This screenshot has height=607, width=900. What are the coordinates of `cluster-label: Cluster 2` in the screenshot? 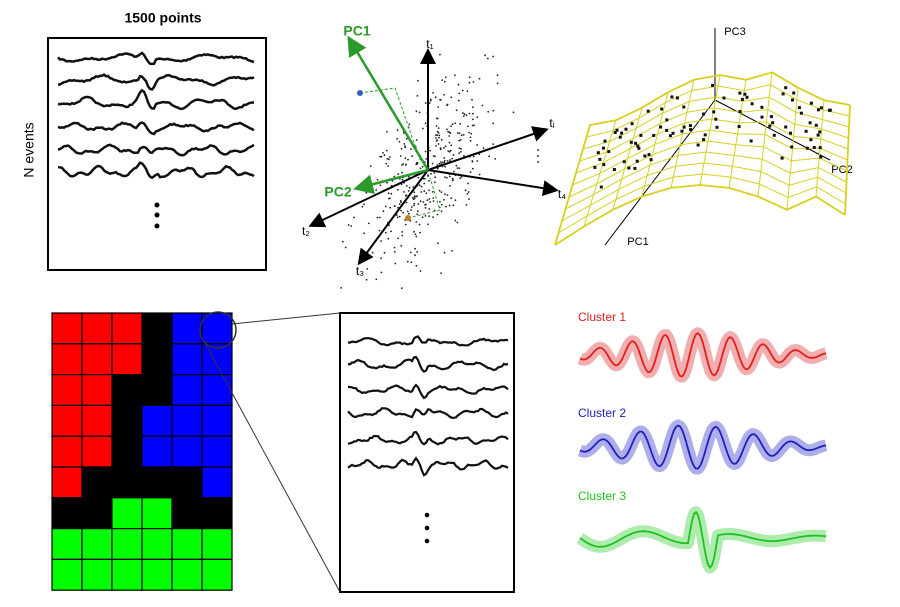 It's located at (602, 413).